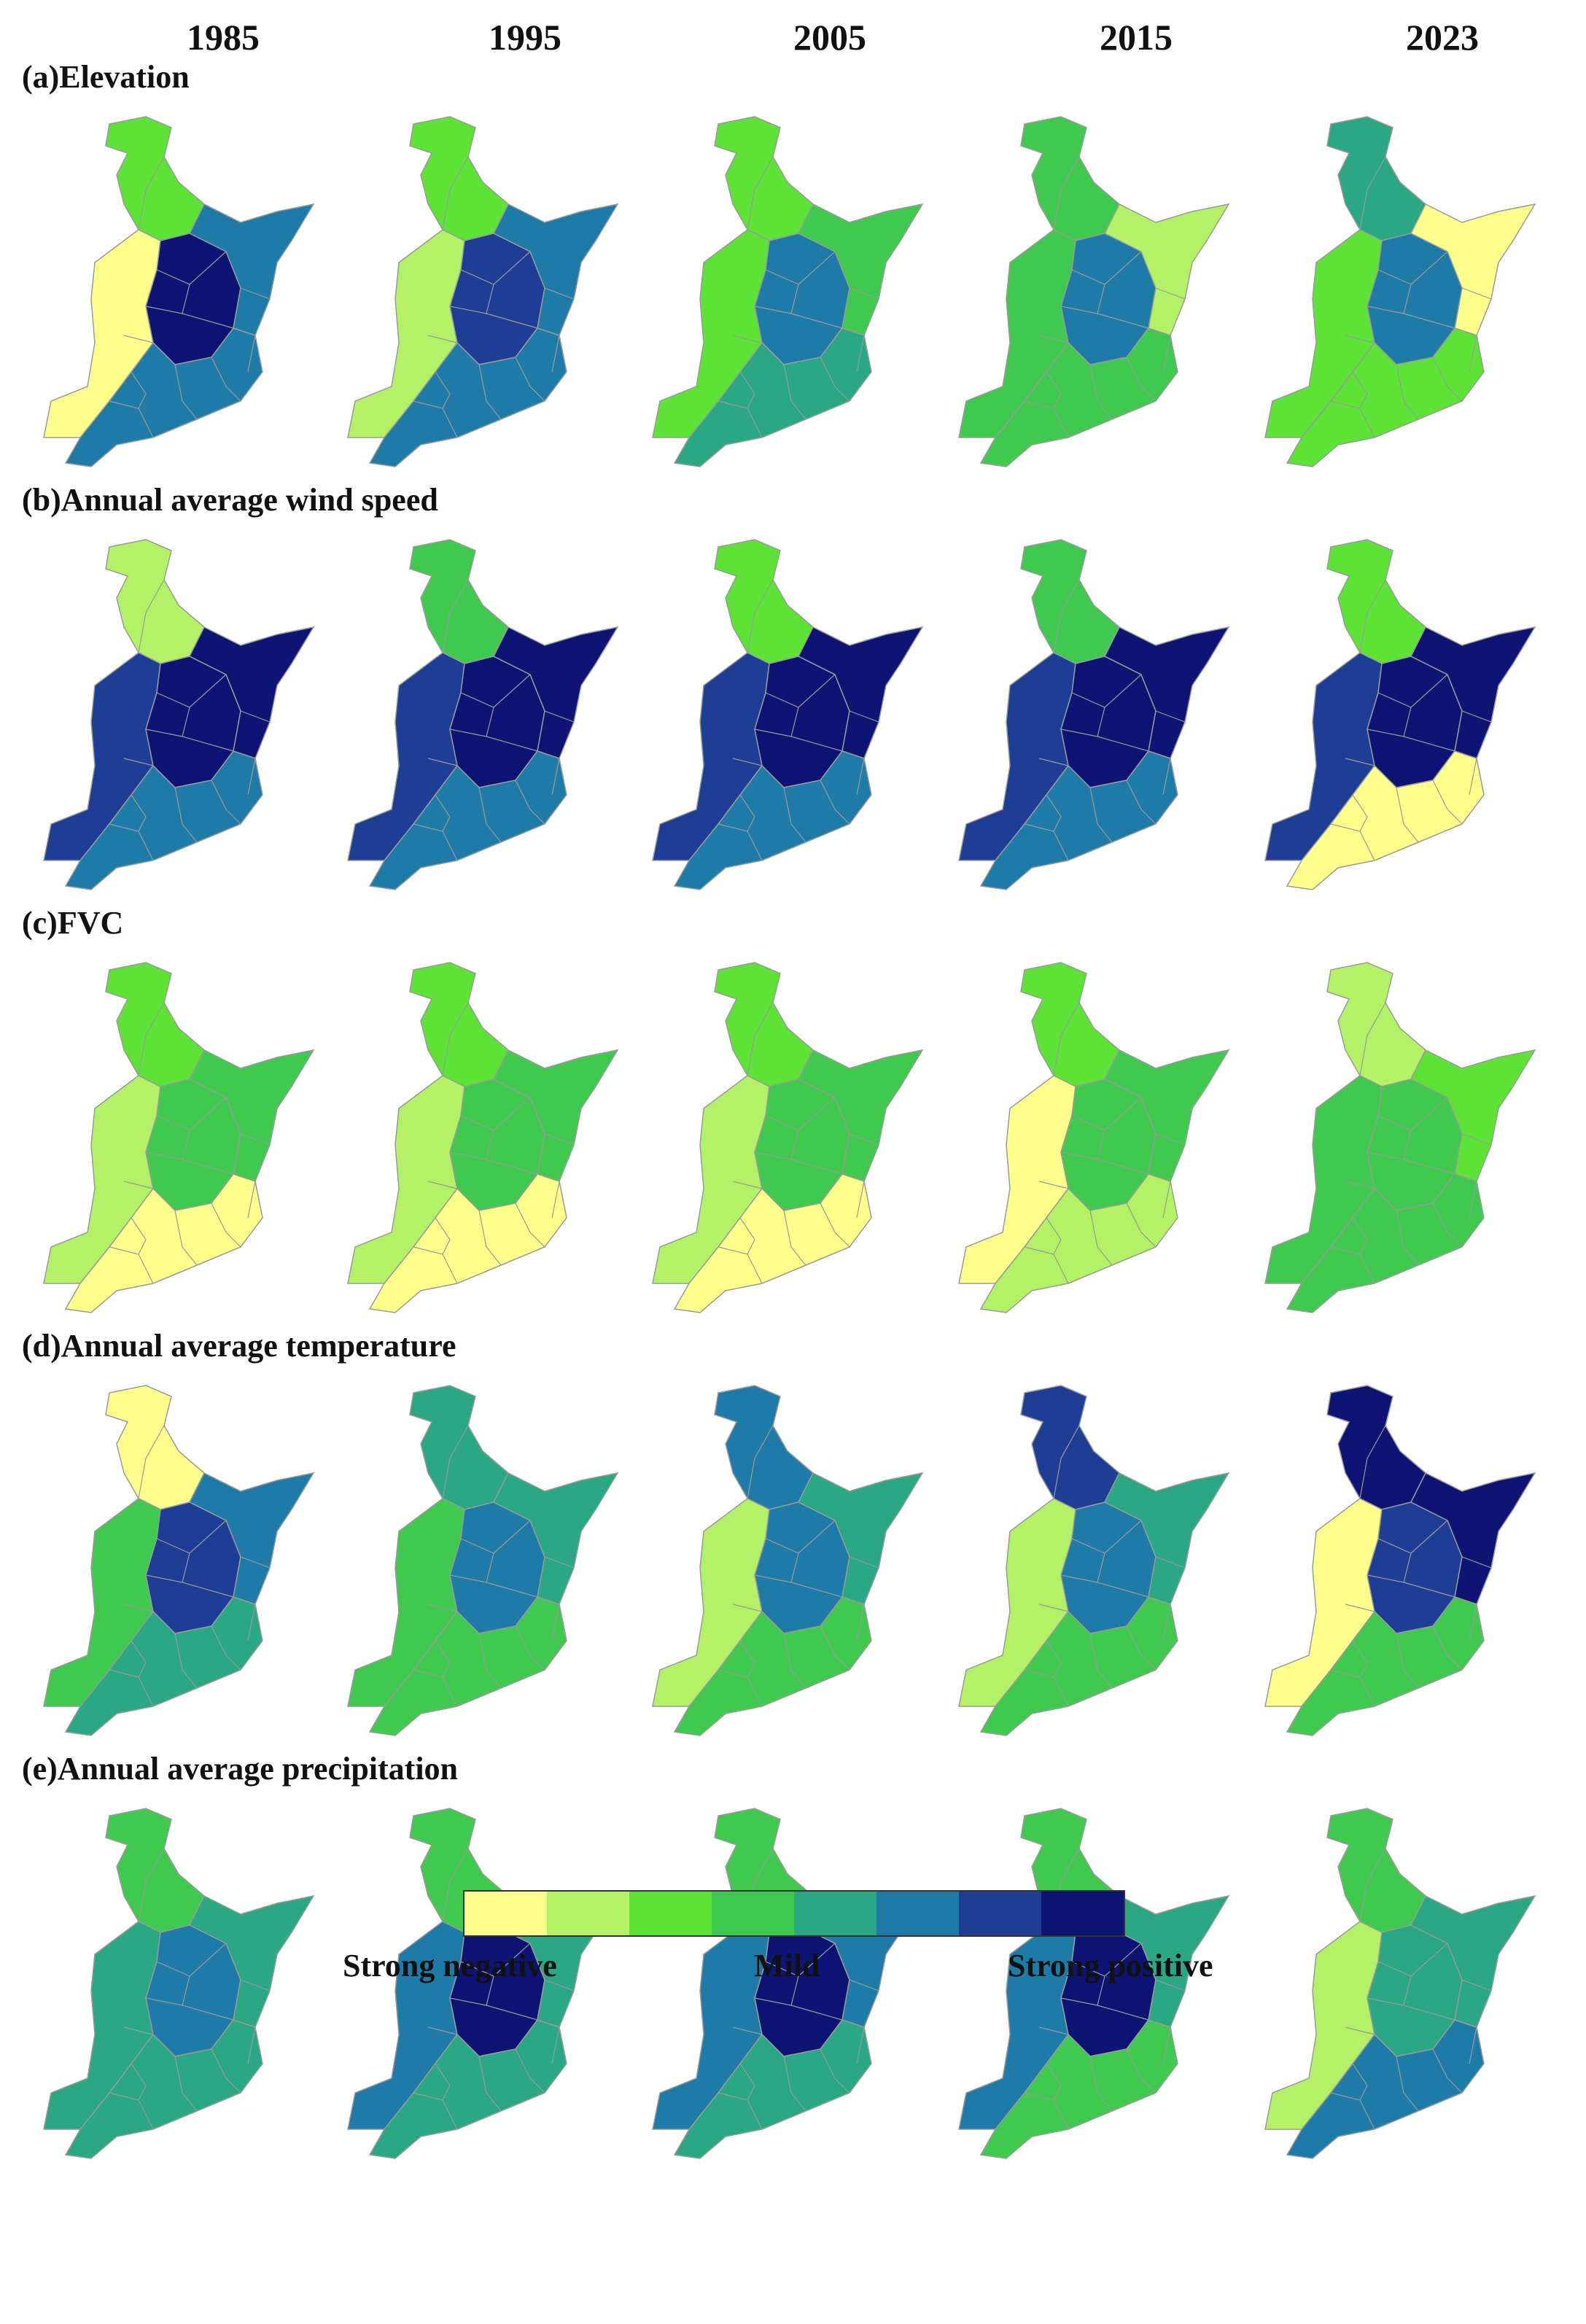 This screenshot has width=1586, height=2324. I want to click on year-header-2005: 2005, so click(829, 37).